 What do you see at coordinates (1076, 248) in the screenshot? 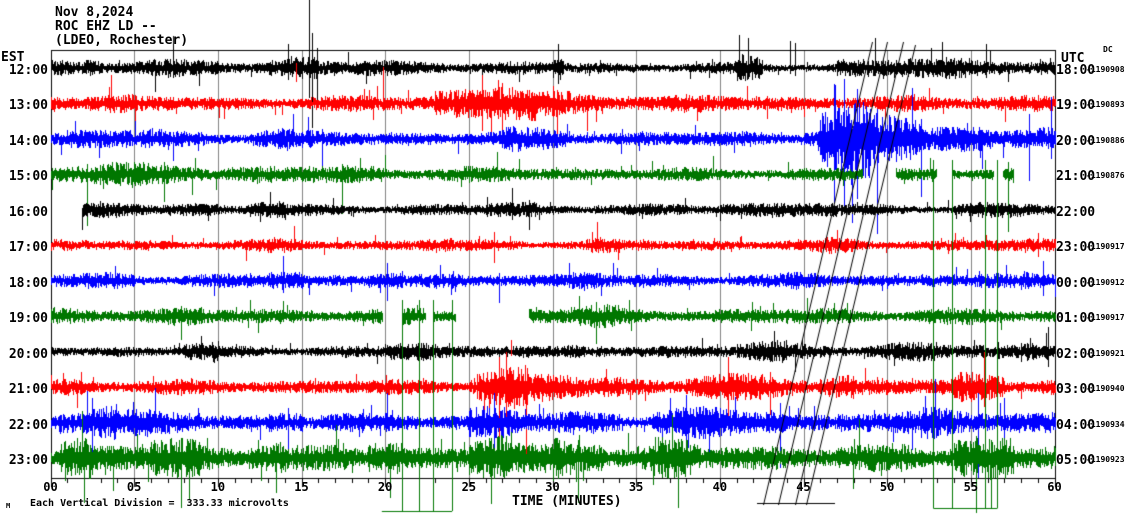
I see `right-time-label: 23:00` at bounding box center [1076, 248].